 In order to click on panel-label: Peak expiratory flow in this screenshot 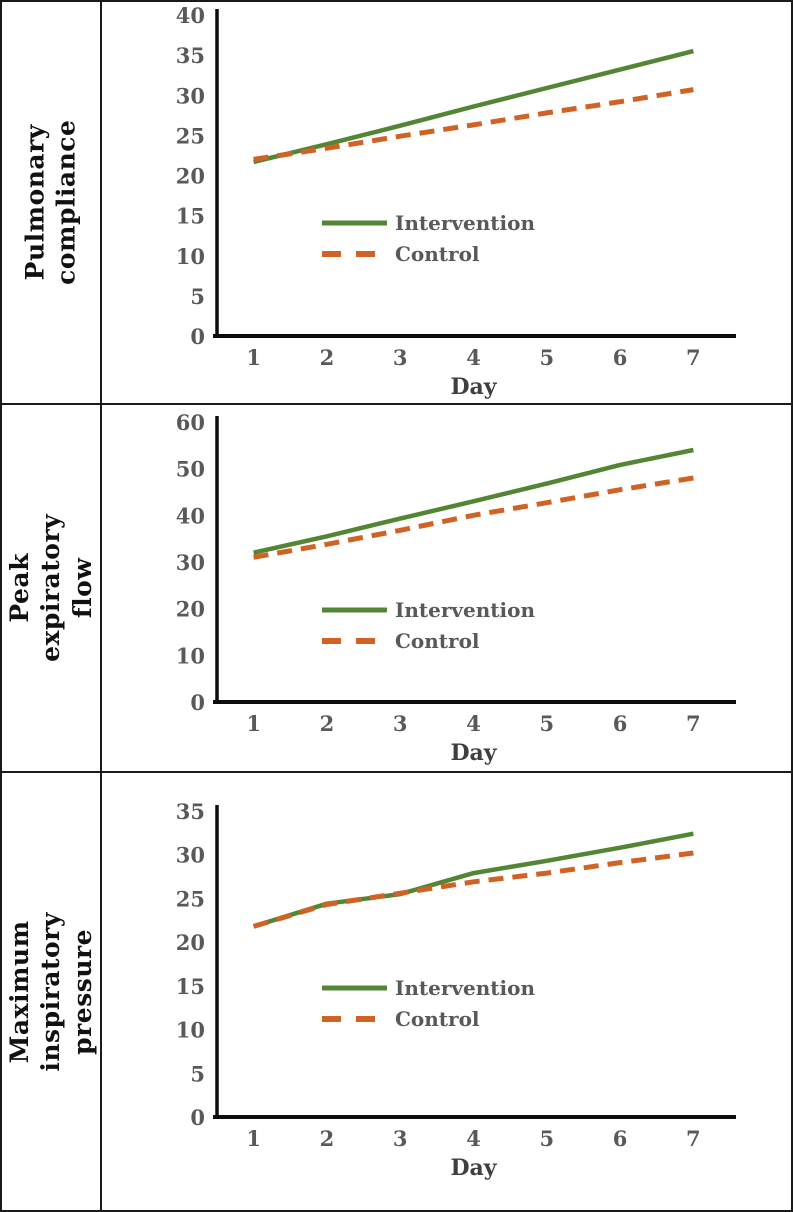, I will do `click(51, 588)`.